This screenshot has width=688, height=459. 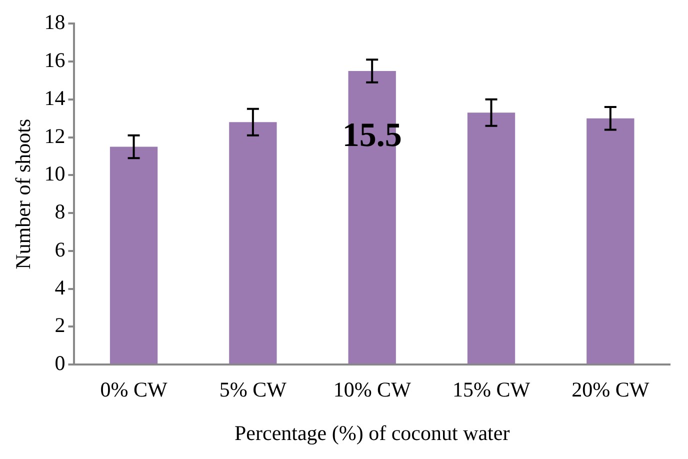 What do you see at coordinates (60, 249) in the screenshot?
I see `y-tick-label: 6` at bounding box center [60, 249].